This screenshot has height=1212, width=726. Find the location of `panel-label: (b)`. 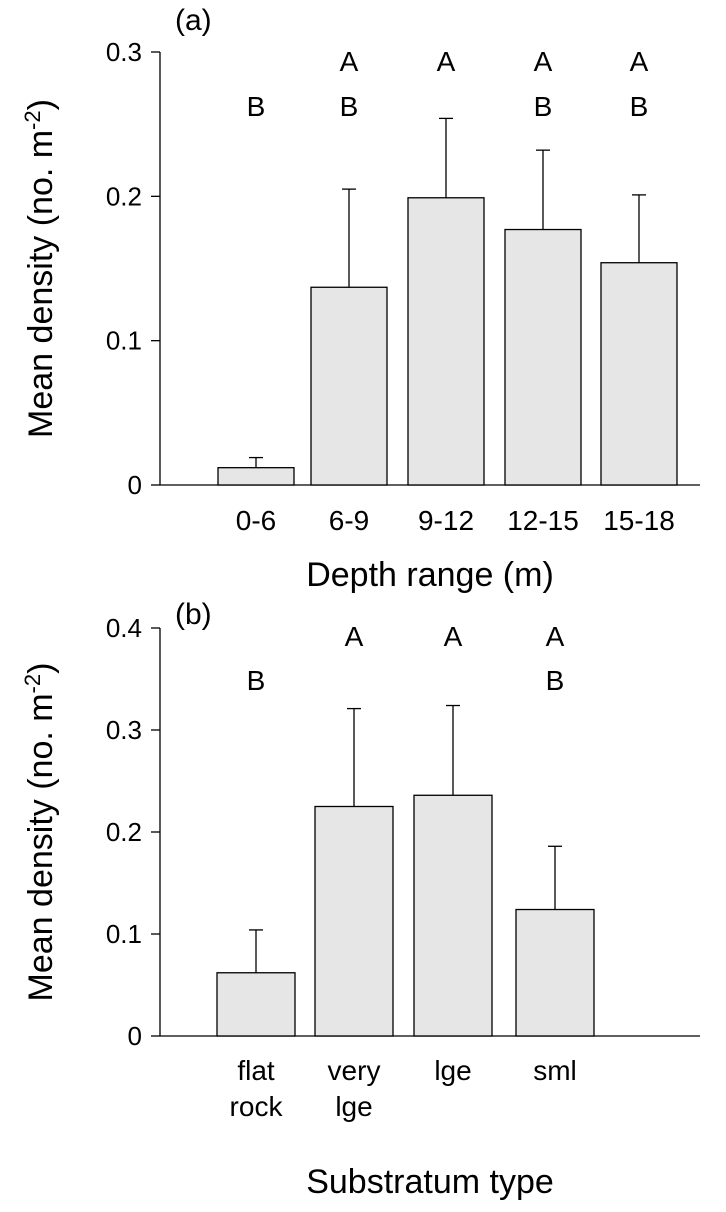

panel-label: (b) is located at coordinates (193, 614).